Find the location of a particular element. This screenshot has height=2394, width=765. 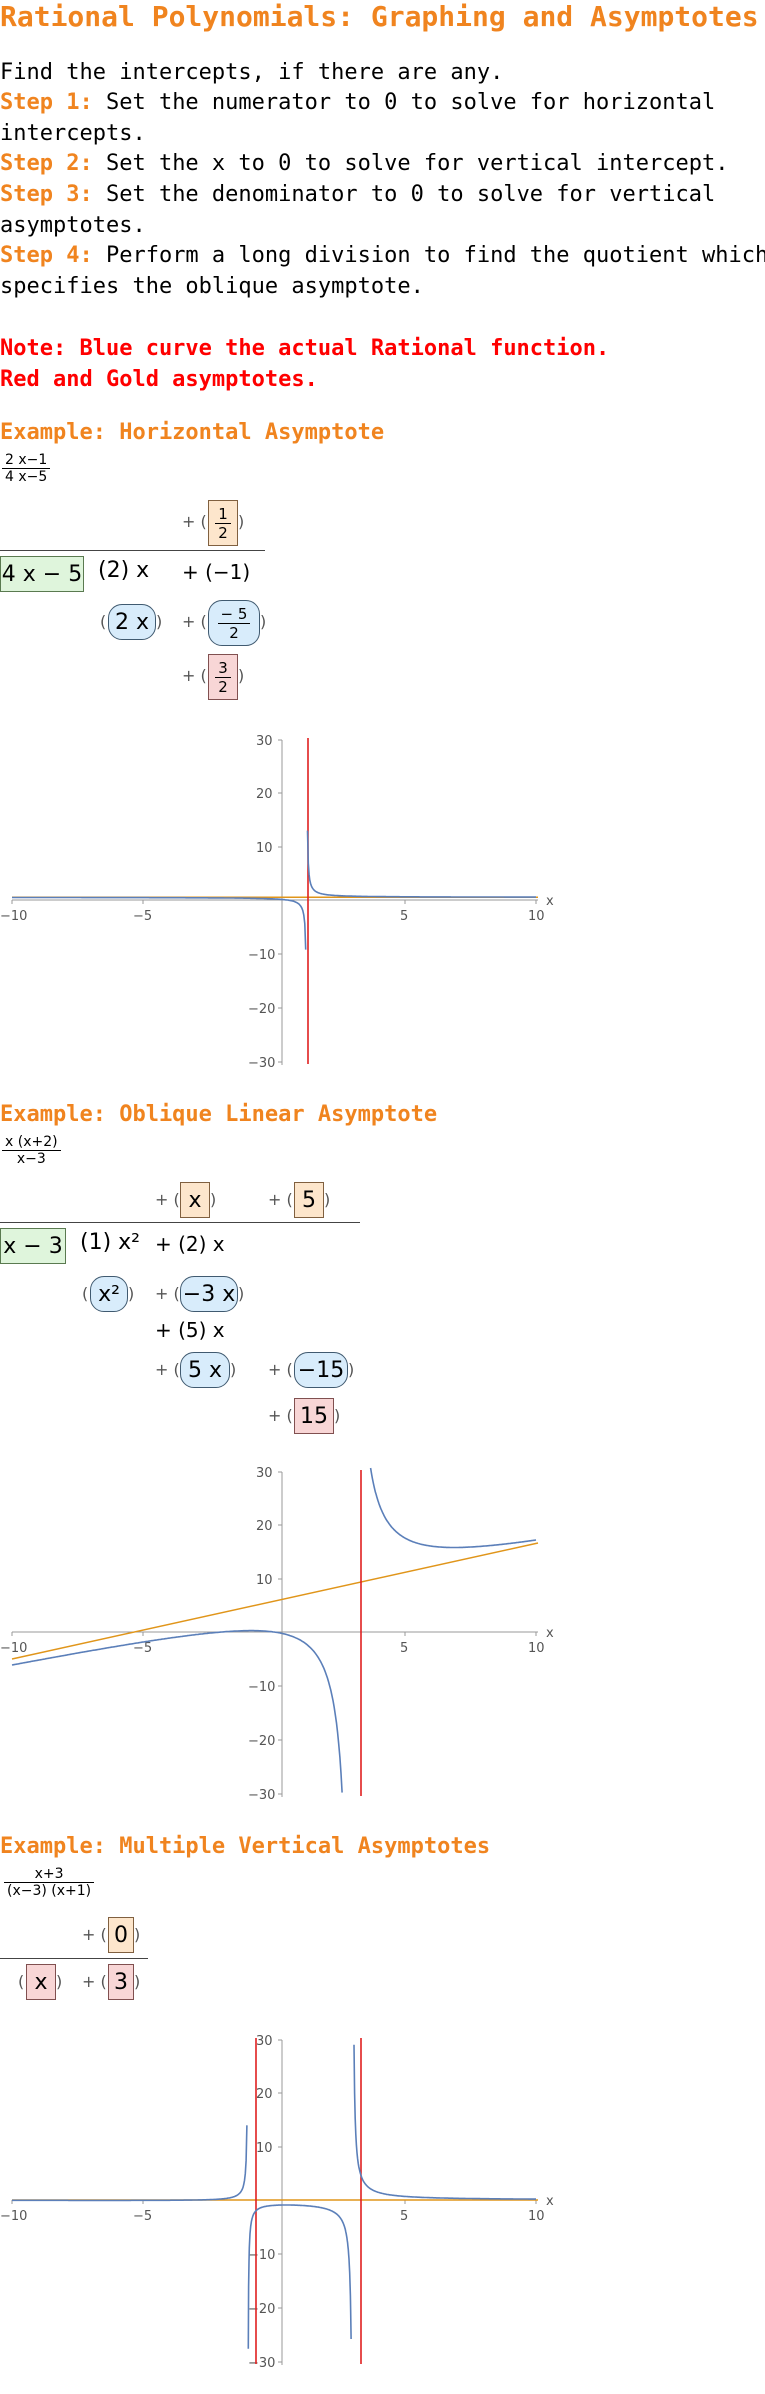

example-heading: Example: Horizontal Asymptote is located at coordinates (192, 432).